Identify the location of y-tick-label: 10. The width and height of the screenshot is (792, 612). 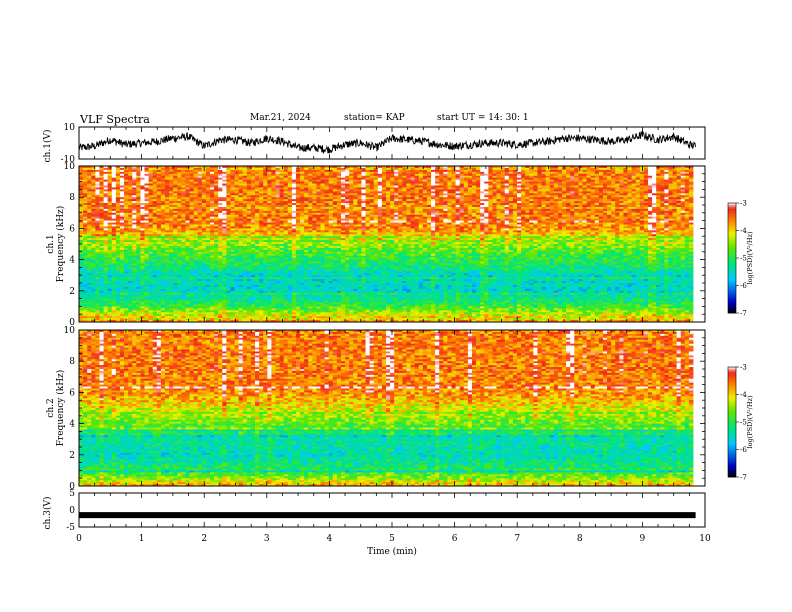
(70, 128).